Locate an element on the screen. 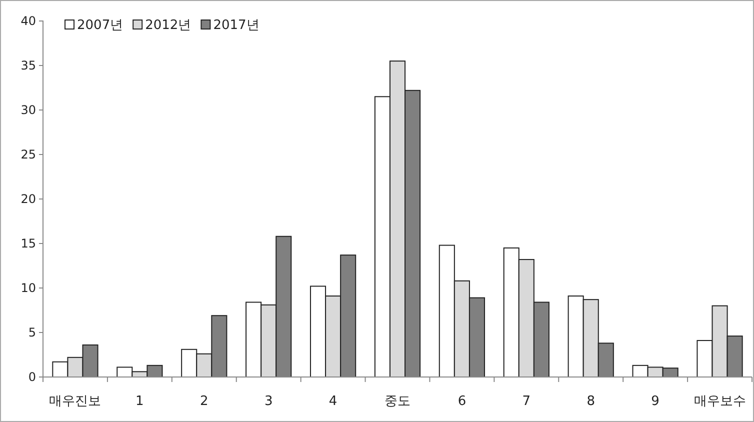 Image resolution: width=754 pixels, height=422 pixels. y-tick-label: 35 is located at coordinates (28, 65).